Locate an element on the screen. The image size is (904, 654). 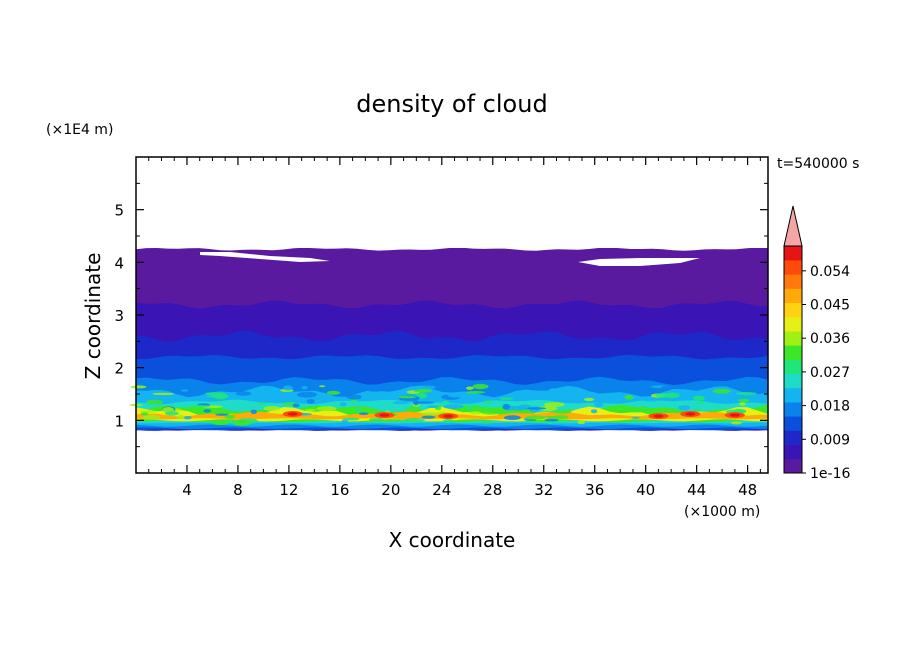
contour-texture is located at coordinates (443, 404).